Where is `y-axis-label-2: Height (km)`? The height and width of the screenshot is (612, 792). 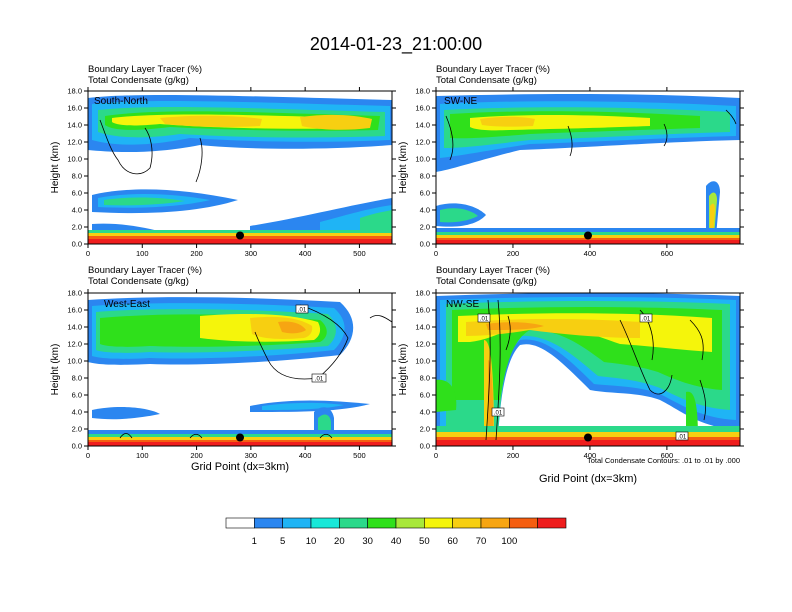 y-axis-label-2: Height (km) is located at coordinates (403, 168).